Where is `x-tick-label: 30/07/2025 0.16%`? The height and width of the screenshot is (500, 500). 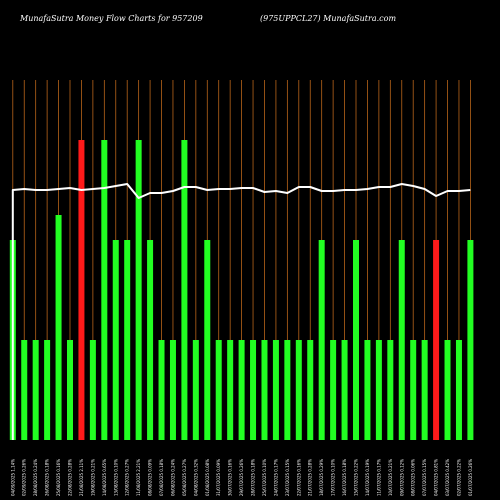 x-tick-label: 30/07/2025 0.16% is located at coordinates (230, 477).